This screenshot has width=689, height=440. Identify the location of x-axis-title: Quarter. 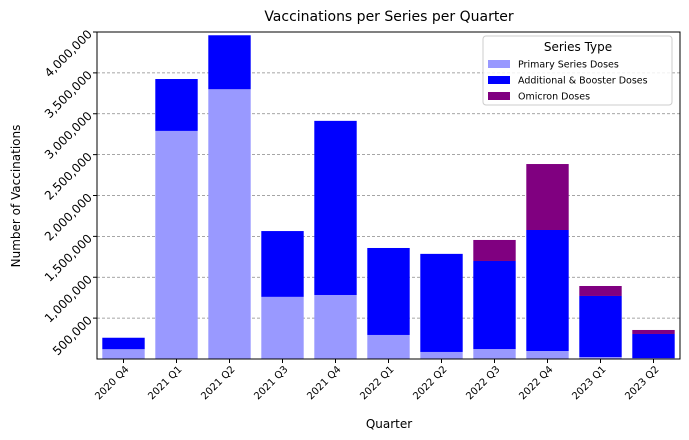
(389, 424).